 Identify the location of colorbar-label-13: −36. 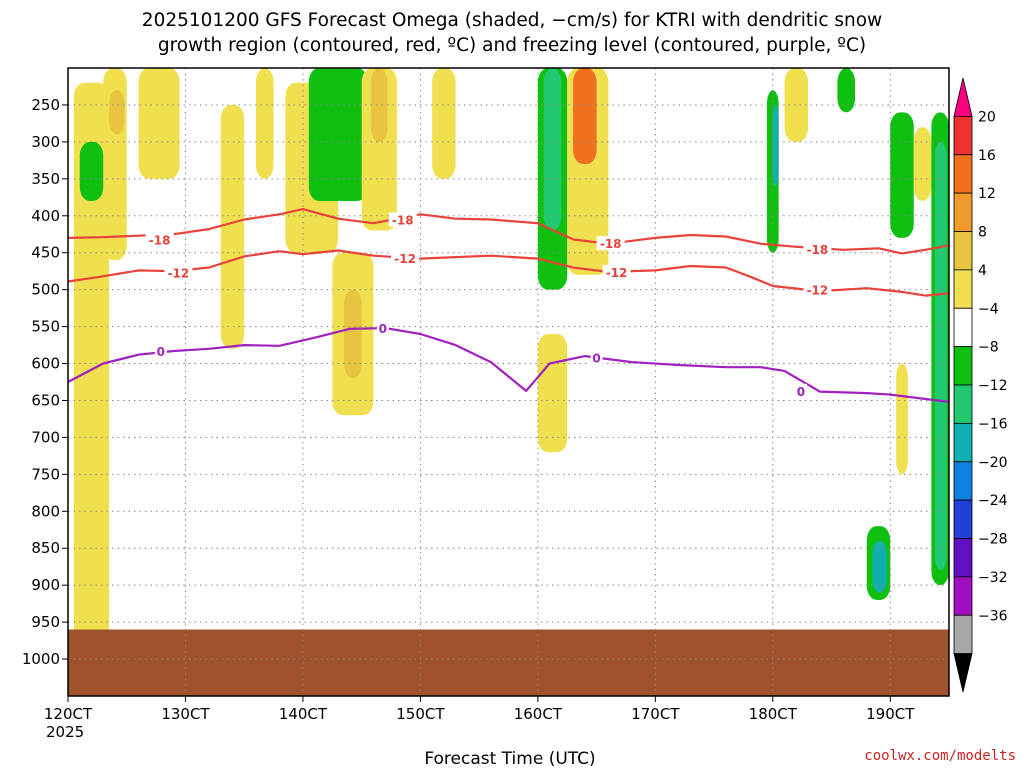
(993, 616).